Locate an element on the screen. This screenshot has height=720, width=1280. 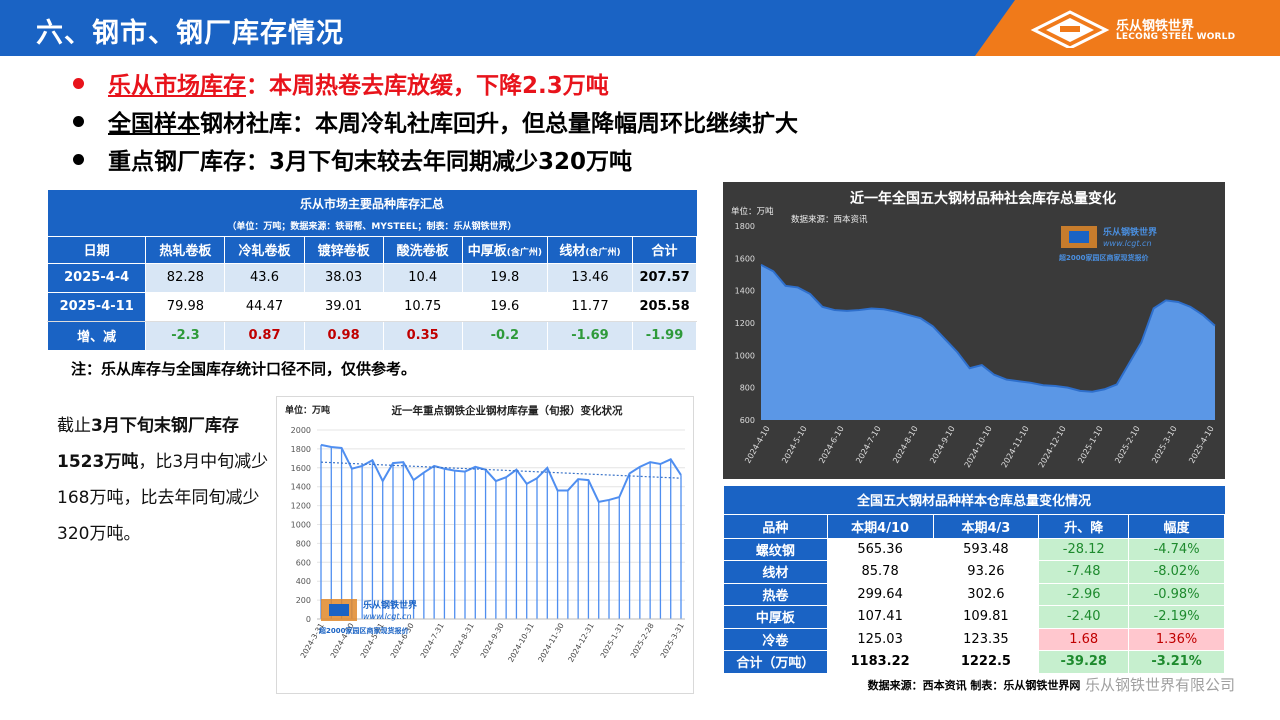
cell: 10.4 is located at coordinates (422, 277).